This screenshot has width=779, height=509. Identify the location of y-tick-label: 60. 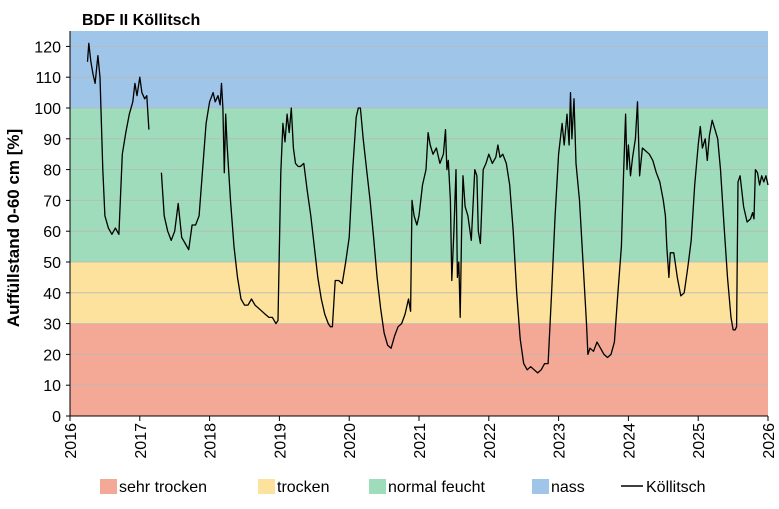
(52, 232).